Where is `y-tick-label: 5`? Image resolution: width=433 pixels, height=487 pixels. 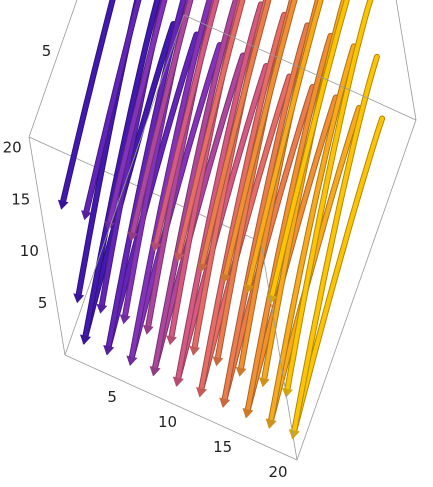
y-tick-label: 5 is located at coordinates (47, 51).